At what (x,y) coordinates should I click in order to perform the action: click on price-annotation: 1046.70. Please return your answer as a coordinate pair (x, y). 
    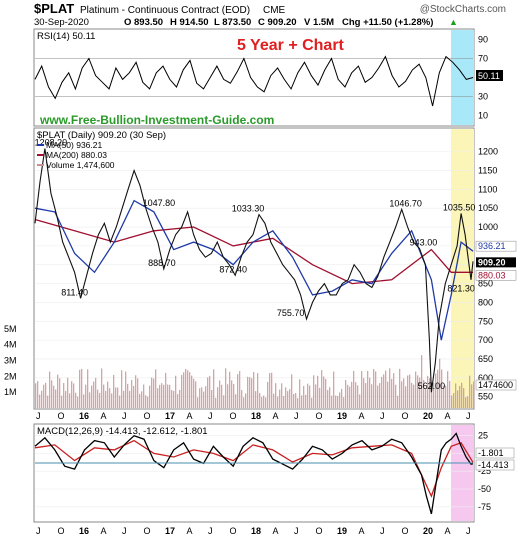
    Looking at the image, I should click on (405, 203).